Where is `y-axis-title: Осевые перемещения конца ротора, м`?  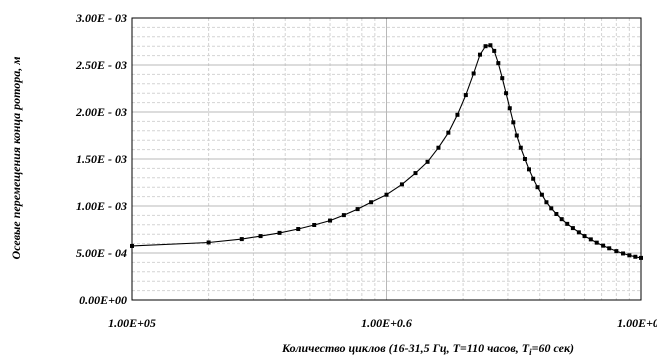
y-axis-title: Осевые перемещения конца ротора, м is located at coordinates (16, 158).